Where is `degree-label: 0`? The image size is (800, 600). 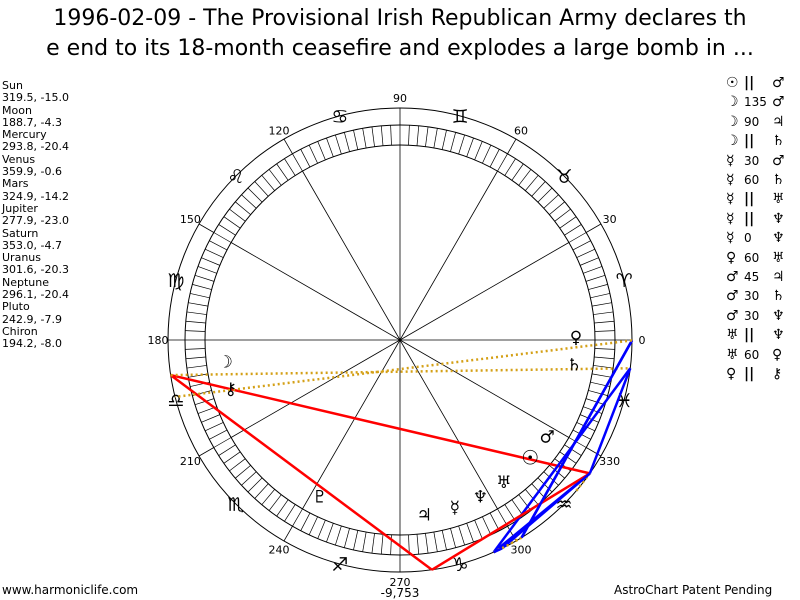 degree-label: 0 is located at coordinates (642, 340).